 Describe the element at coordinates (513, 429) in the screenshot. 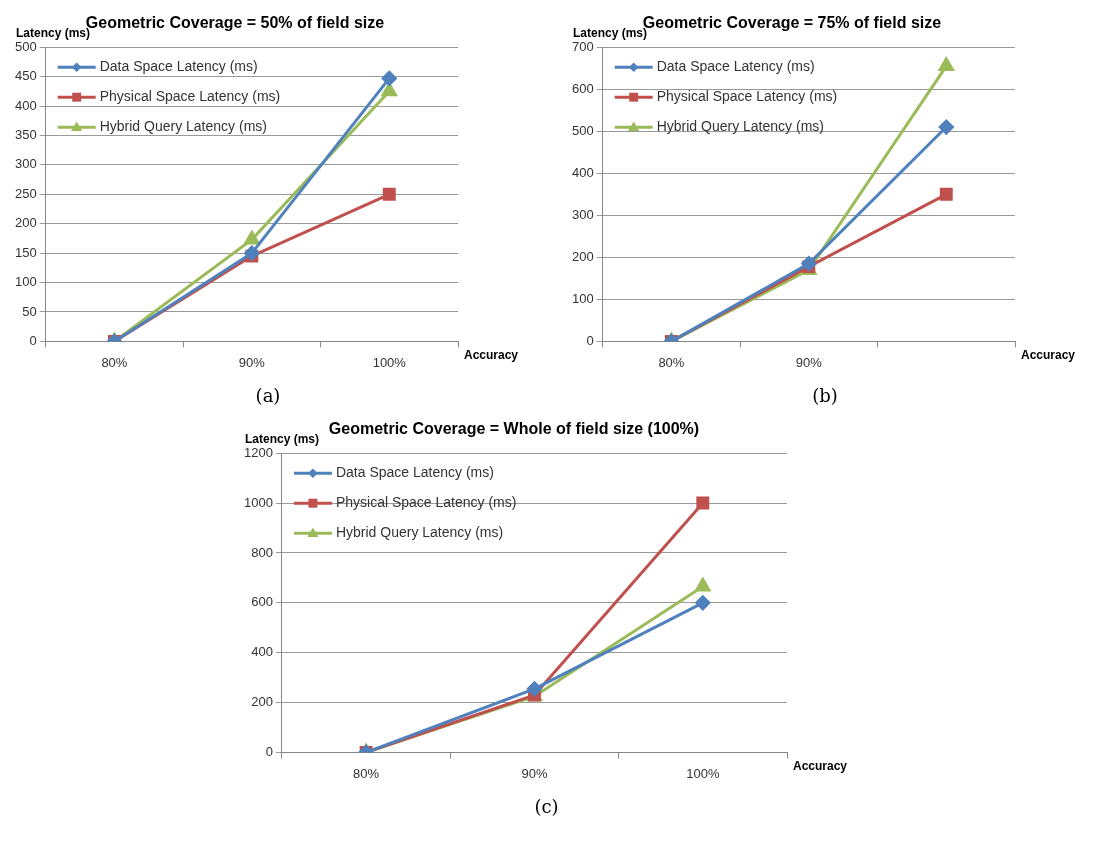

I see `chart-title: Geometric Coverage = Whole of field size (100%)` at that location.